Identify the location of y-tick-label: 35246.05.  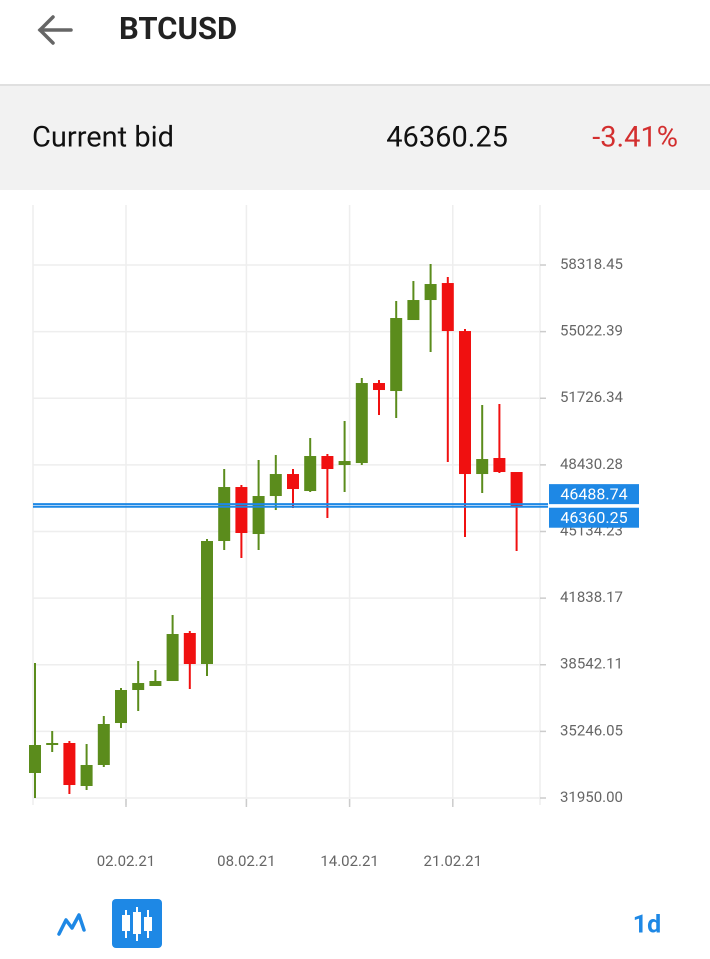
(591, 730).